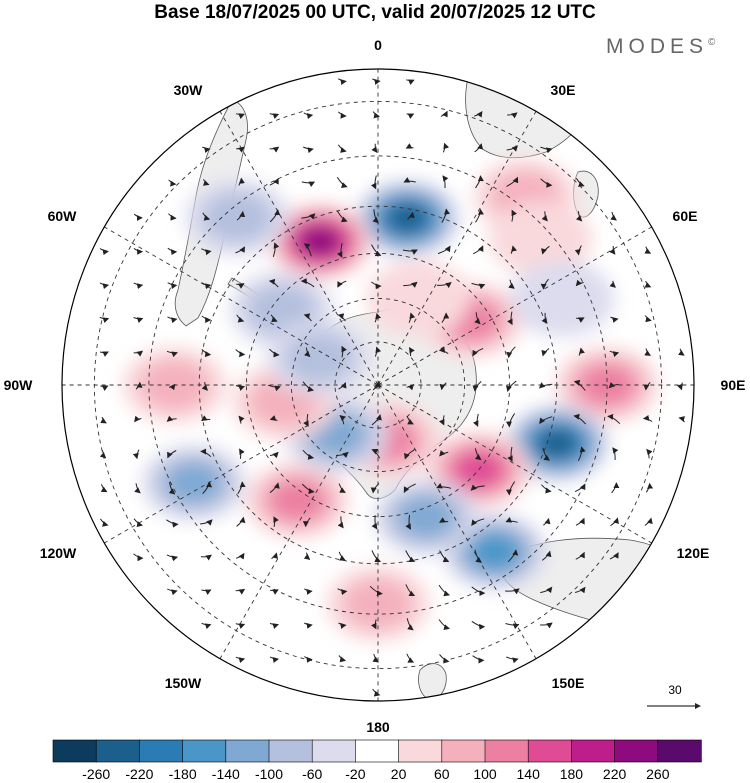 This screenshot has height=783, width=750. Describe the element at coordinates (378, 727) in the screenshot. I see `lon-label-180: 180` at that location.